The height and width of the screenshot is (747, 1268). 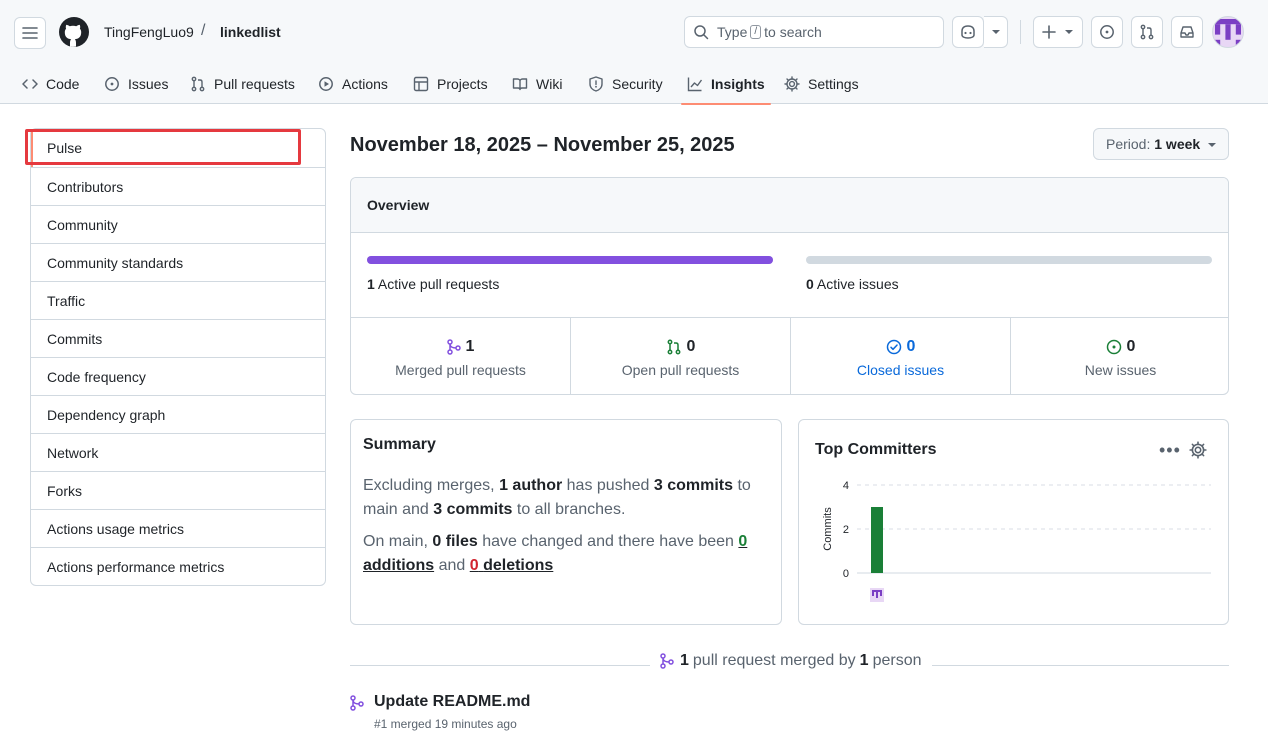 I want to click on period-label: Period:, so click(x=1128, y=144).